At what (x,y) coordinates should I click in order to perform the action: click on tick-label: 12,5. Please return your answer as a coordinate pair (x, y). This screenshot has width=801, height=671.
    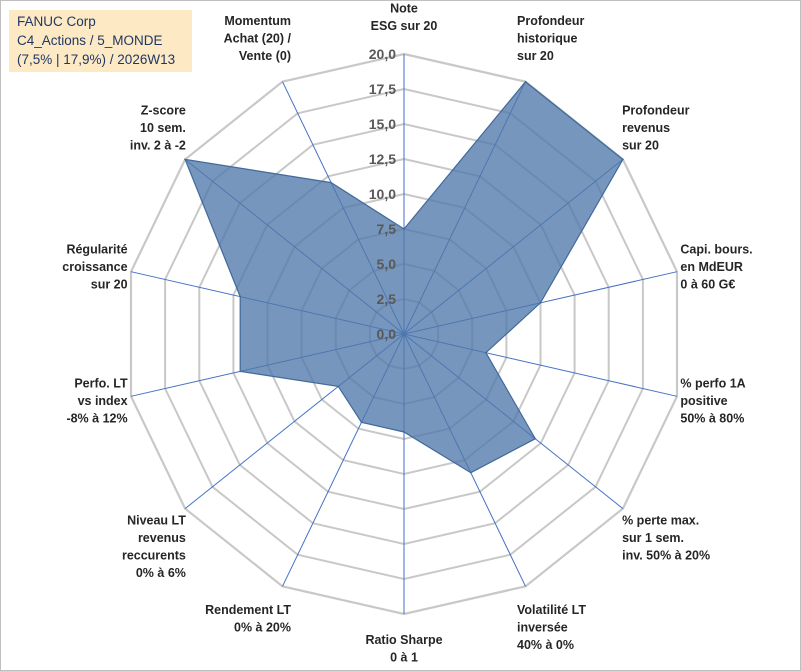
    Looking at the image, I should click on (382, 159).